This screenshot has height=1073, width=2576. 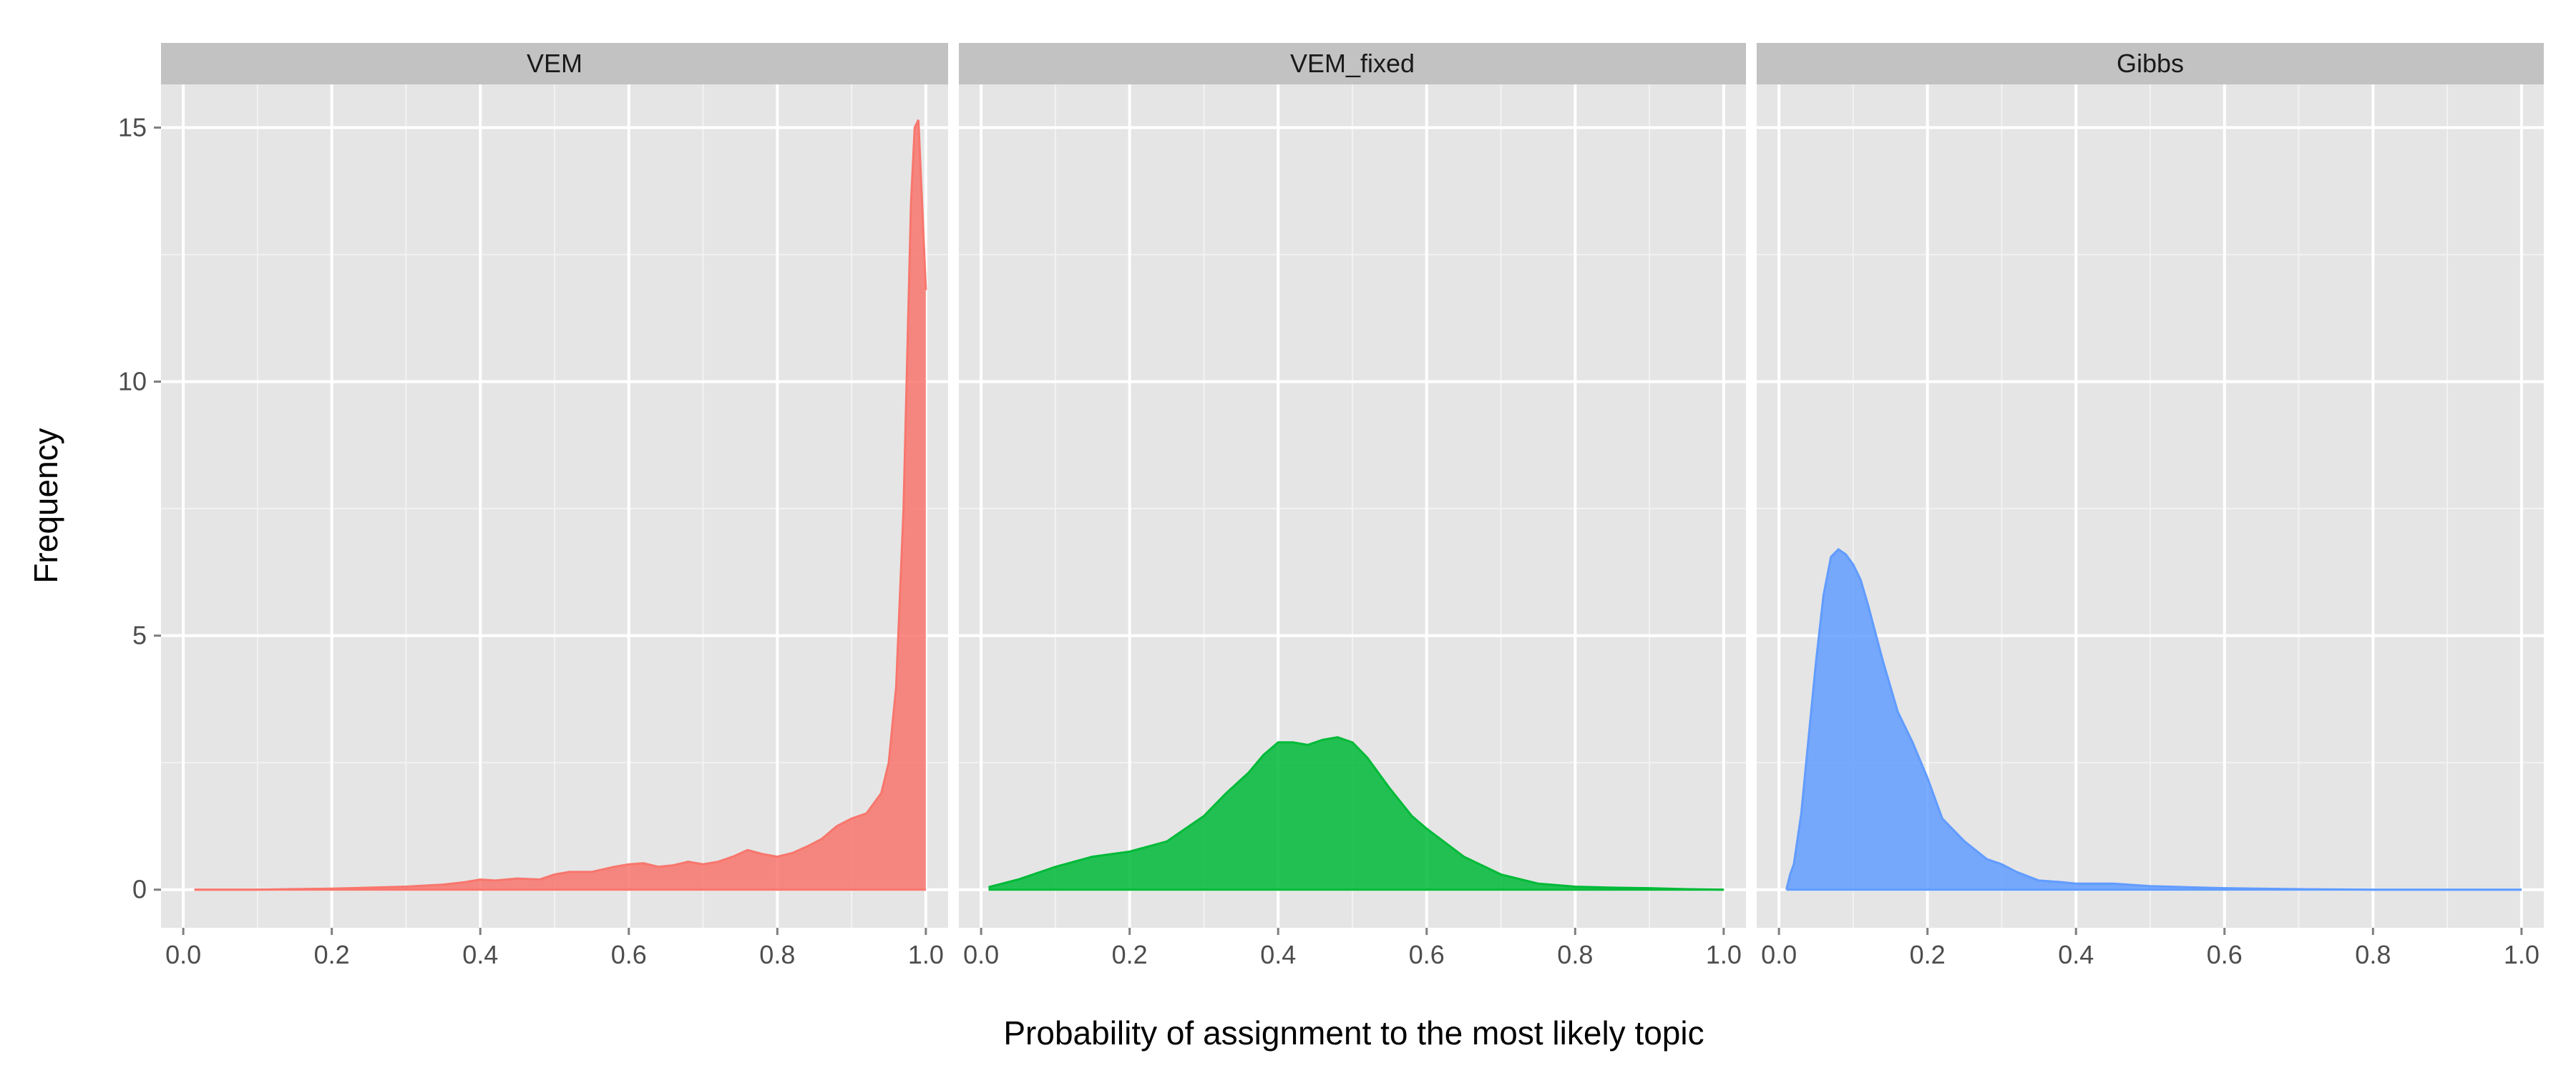 I want to click on facet-strip-label: Gibbs, so click(x=2150, y=63).